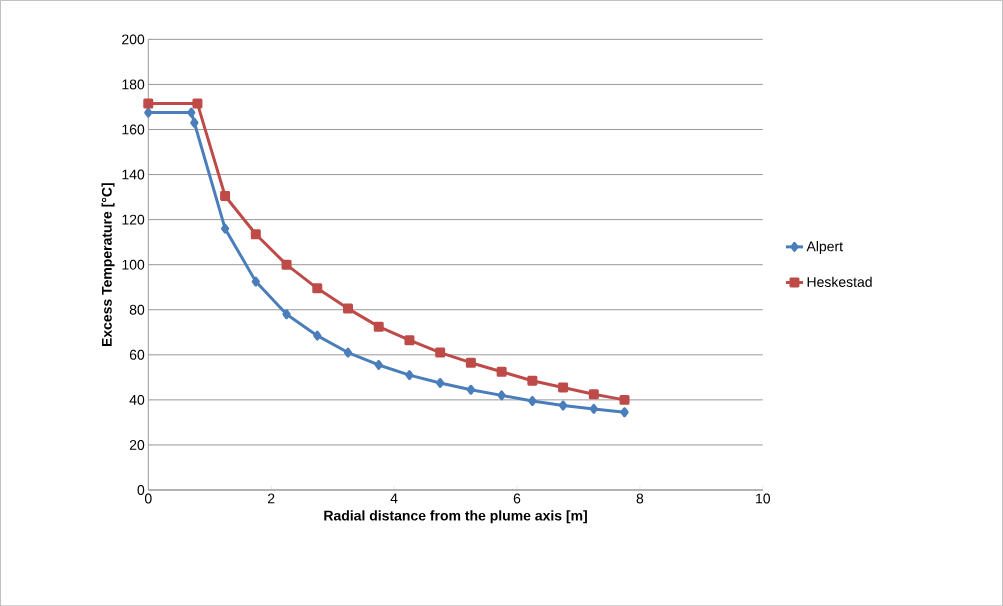 This screenshot has height=606, width=1003. What do you see at coordinates (137, 354) in the screenshot?
I see `y-tick-label: 60` at bounding box center [137, 354].